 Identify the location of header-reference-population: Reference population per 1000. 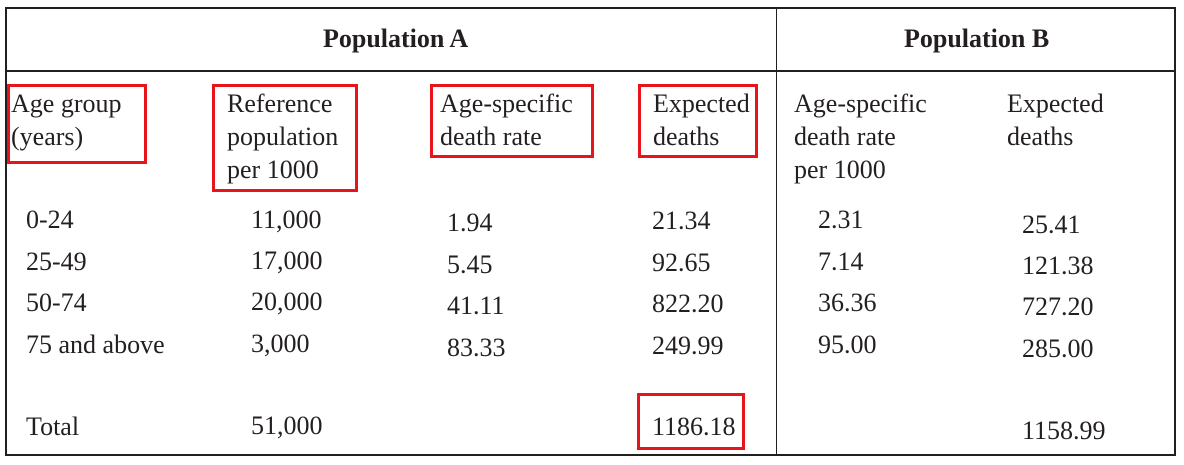
(283, 136).